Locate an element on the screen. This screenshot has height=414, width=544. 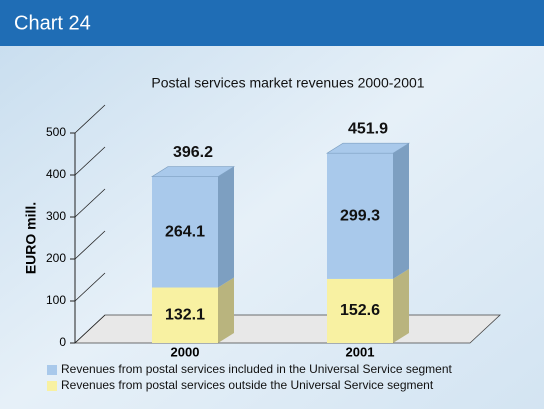
data-label: 132.1 is located at coordinates (185, 314).